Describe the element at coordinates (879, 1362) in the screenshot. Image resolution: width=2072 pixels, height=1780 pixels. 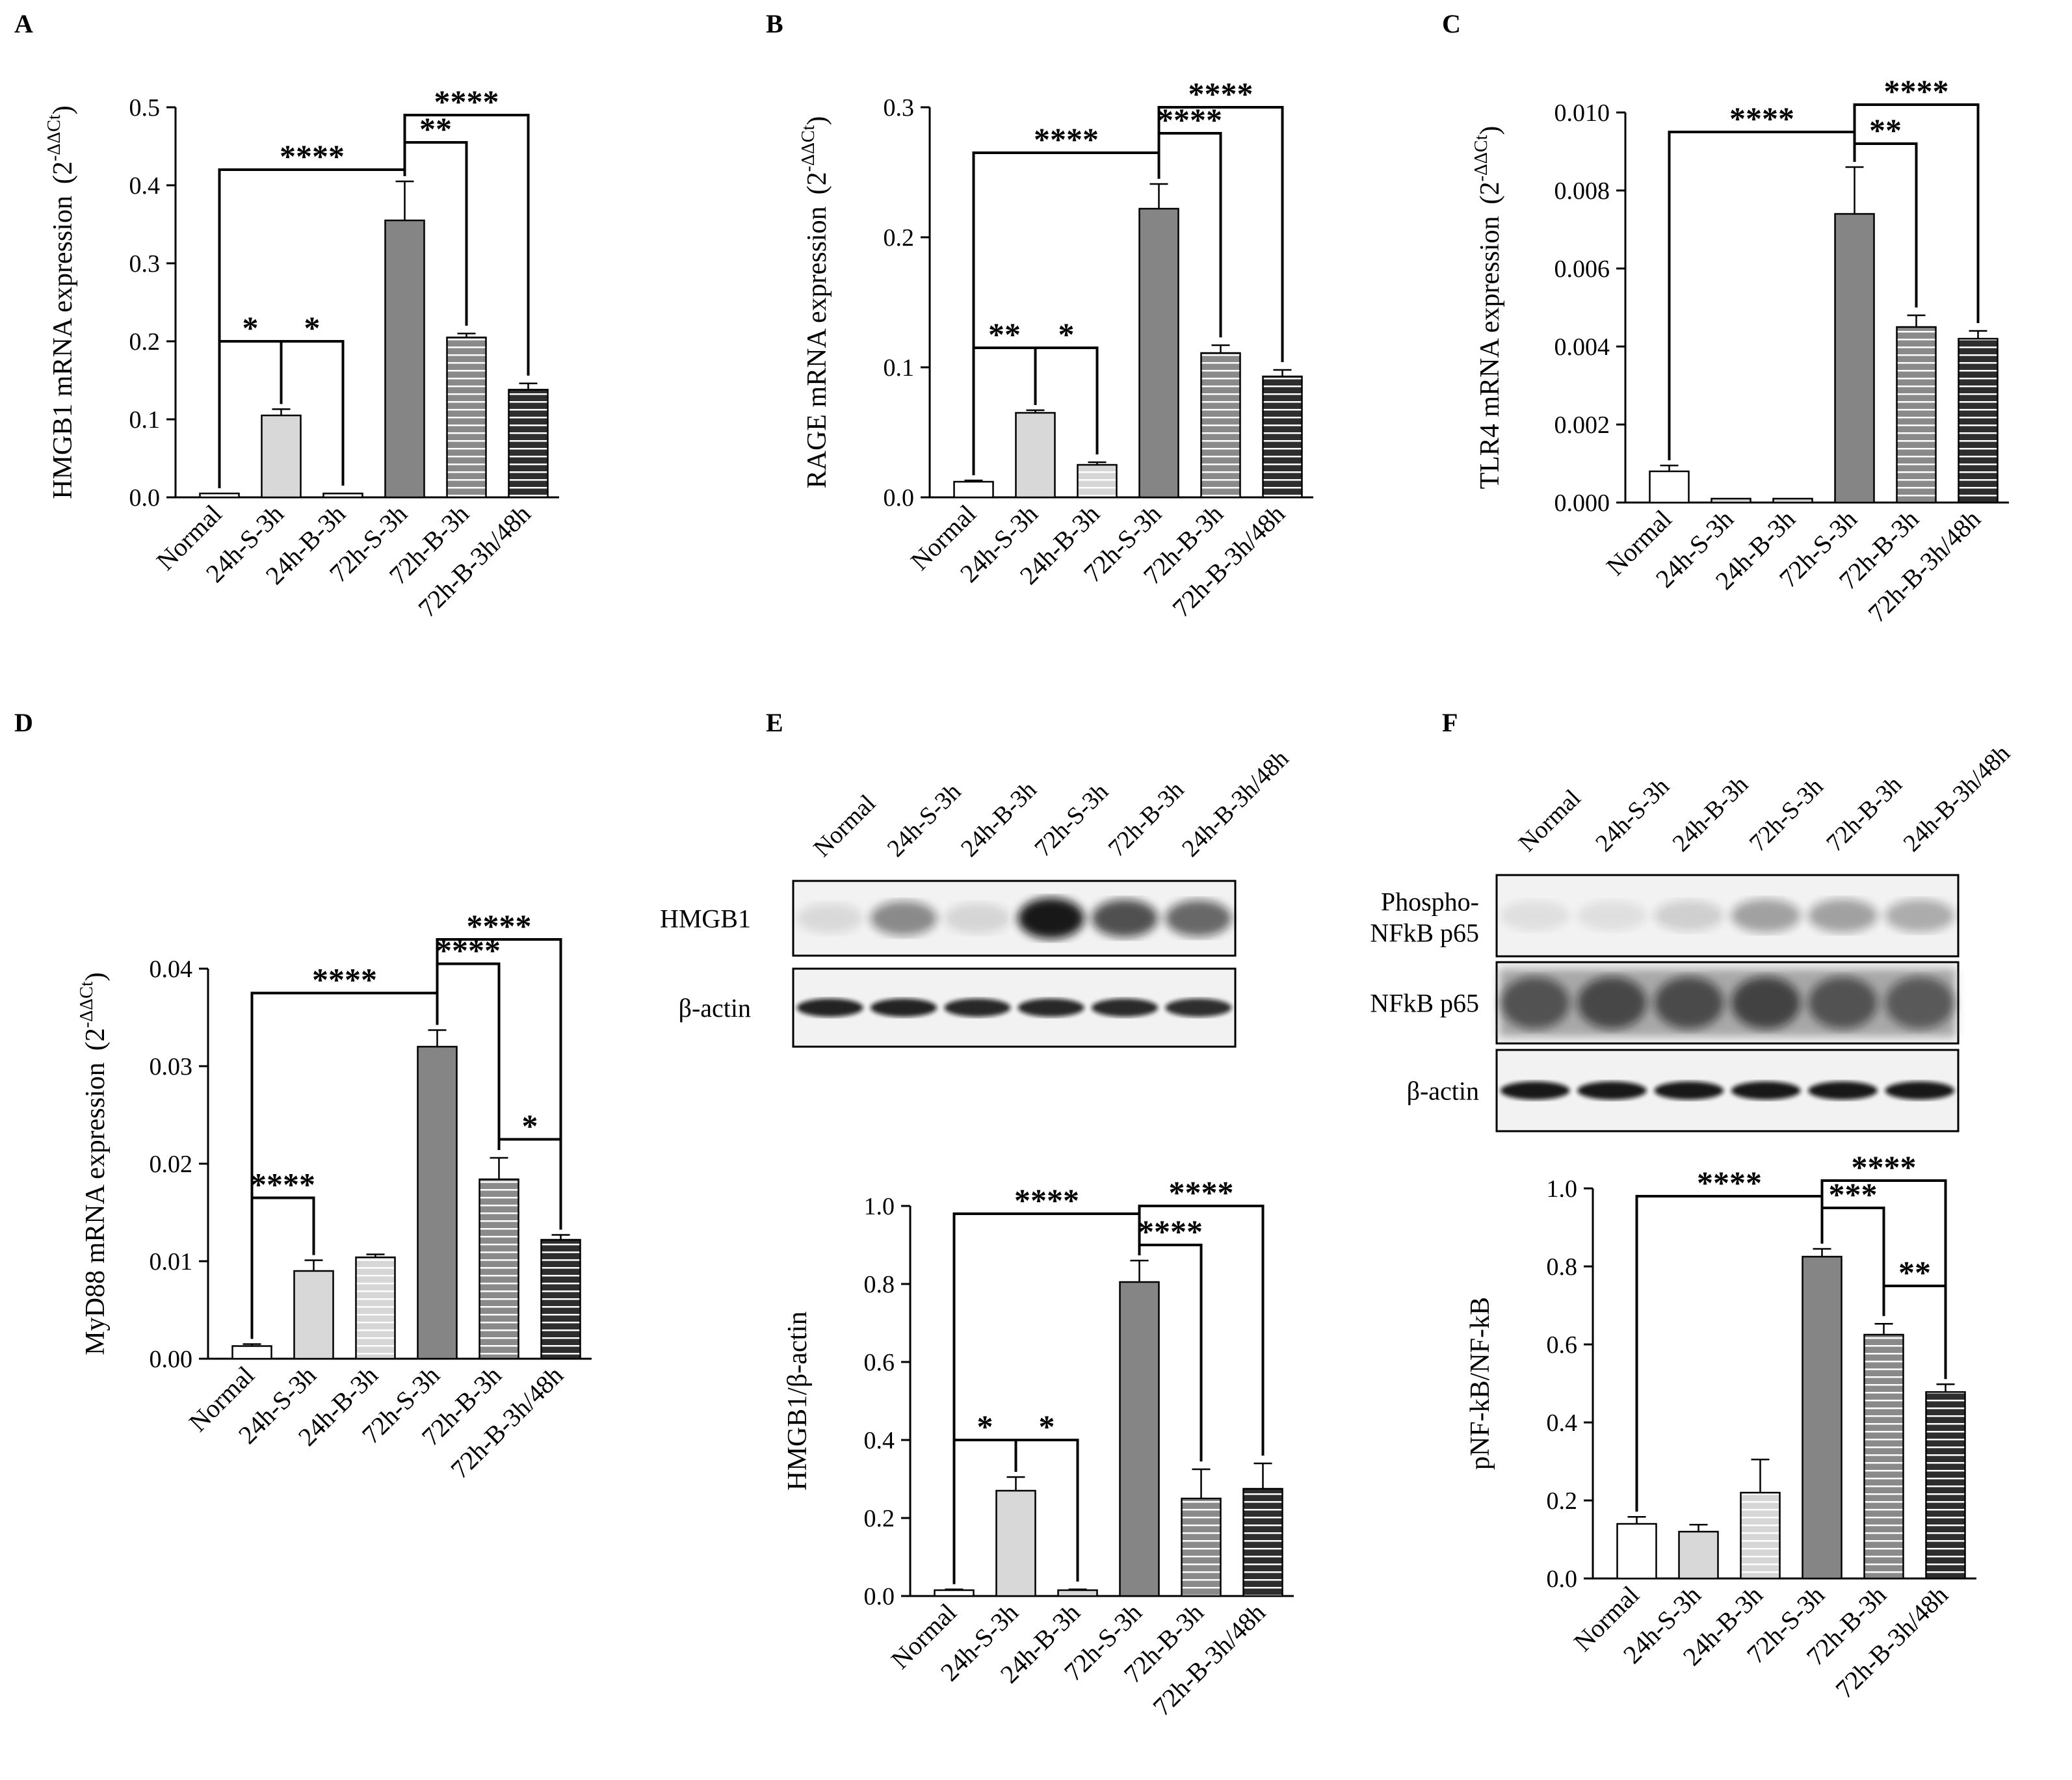
I see `y-tick-label: 0.6` at that location.